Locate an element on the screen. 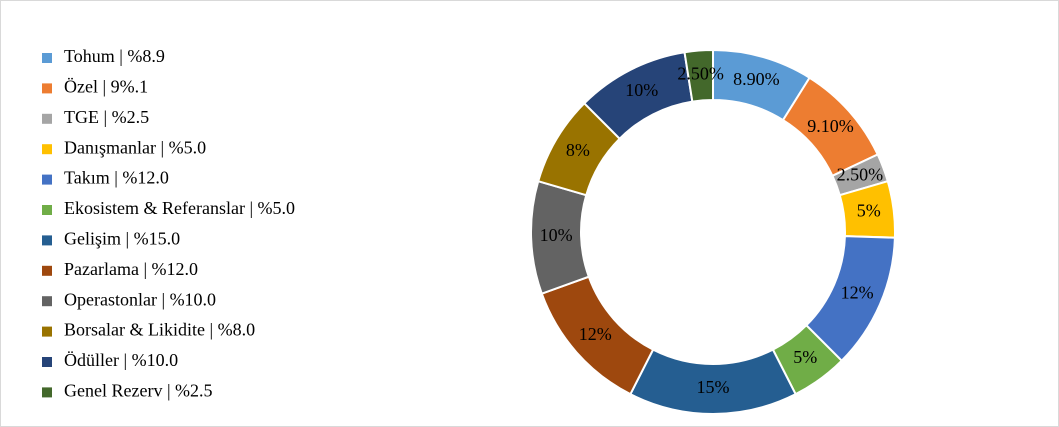 Image resolution: width=1059 pixels, height=427 pixels. legend-label: Gelişim | %15.0 is located at coordinates (122, 239).